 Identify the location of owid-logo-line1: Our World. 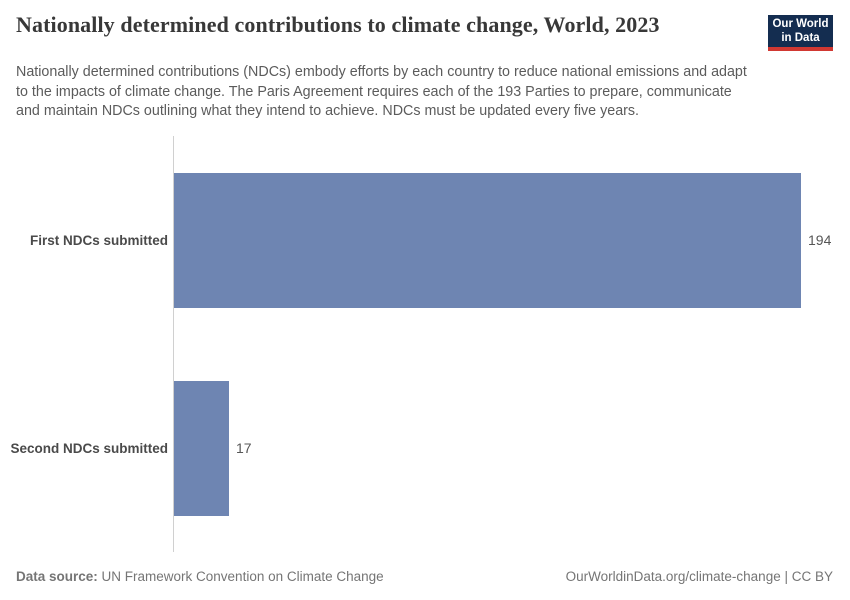
(800, 24).